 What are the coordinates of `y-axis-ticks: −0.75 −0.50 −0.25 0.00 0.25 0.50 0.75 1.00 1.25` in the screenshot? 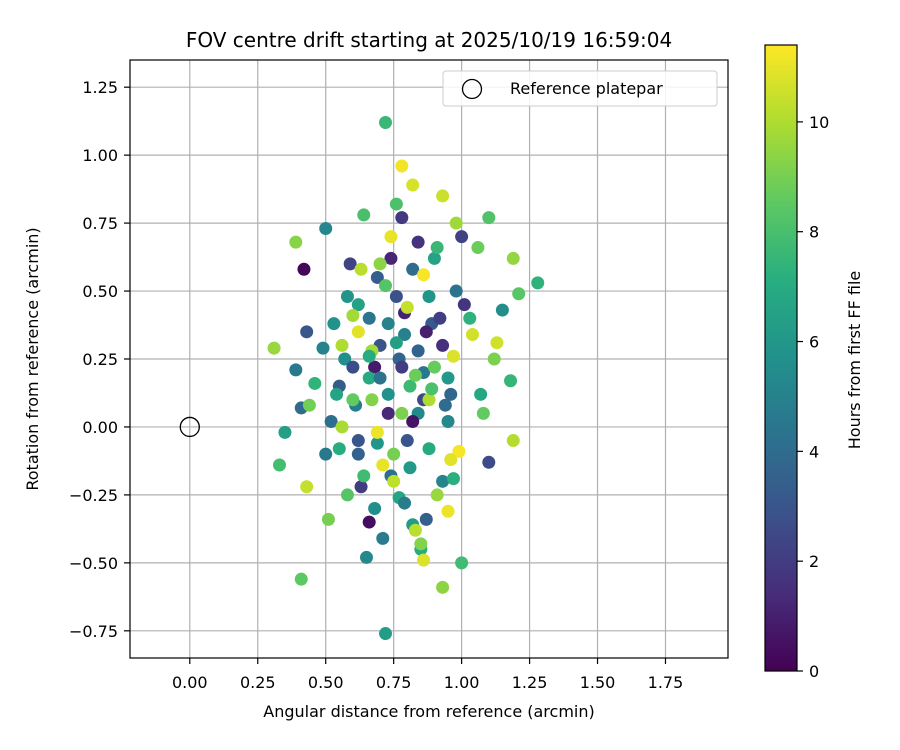 It's located at (99, 359).